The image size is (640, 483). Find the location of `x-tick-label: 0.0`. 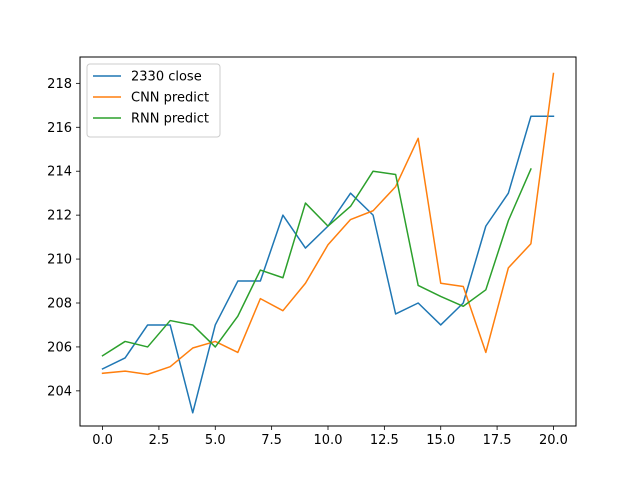

x-tick-label: 0.0 is located at coordinates (102, 440).